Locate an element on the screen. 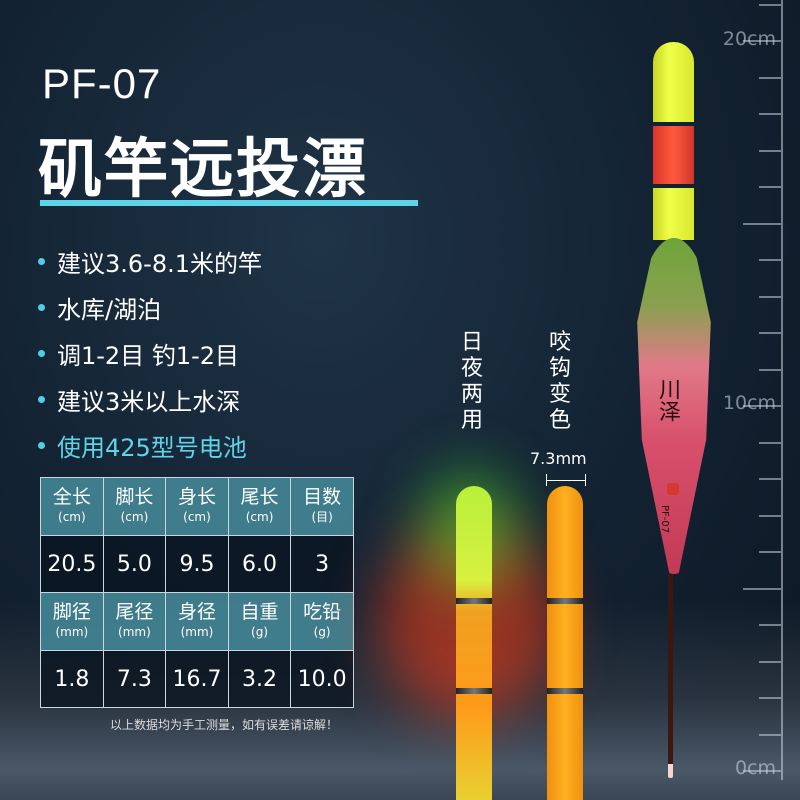 This screenshot has height=800, width=800. model-number: PF-07 is located at coordinates (102, 83).